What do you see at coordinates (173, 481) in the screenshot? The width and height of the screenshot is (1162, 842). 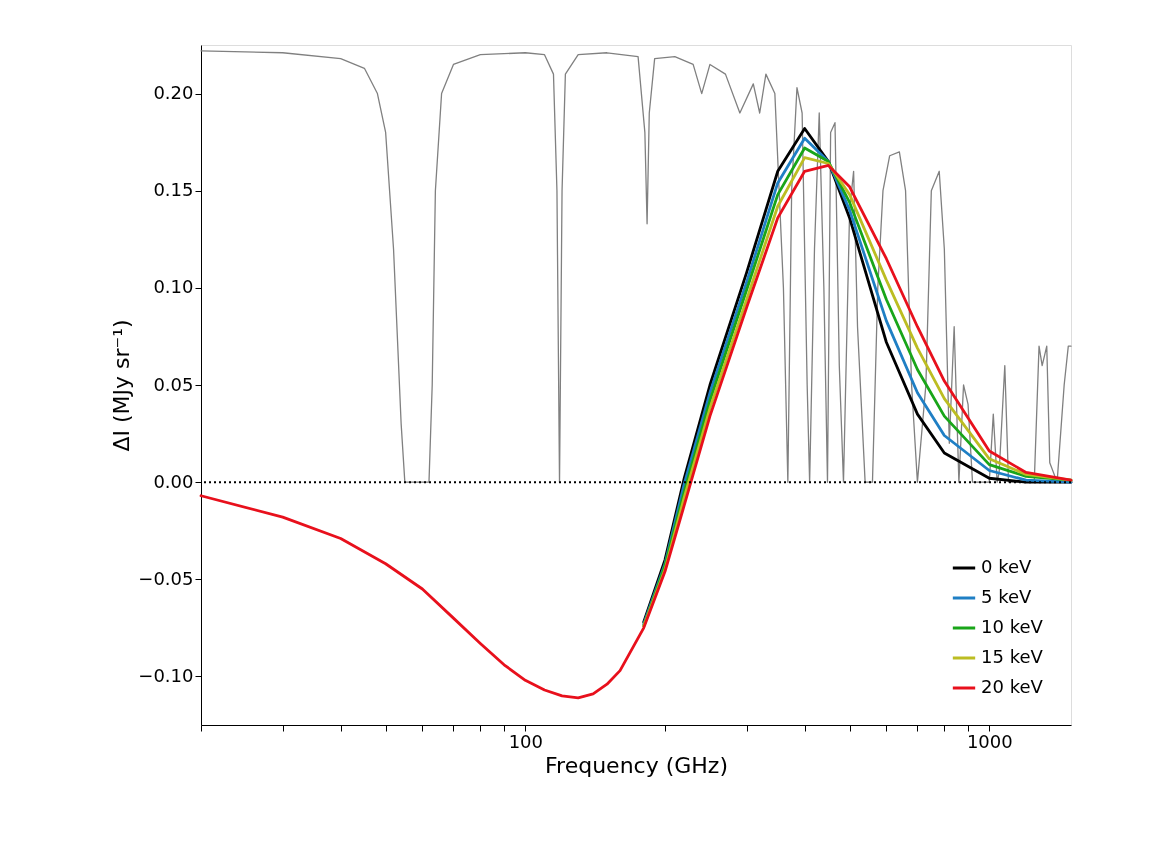 I see `y-tick-label: 0.00` at bounding box center [173, 481].